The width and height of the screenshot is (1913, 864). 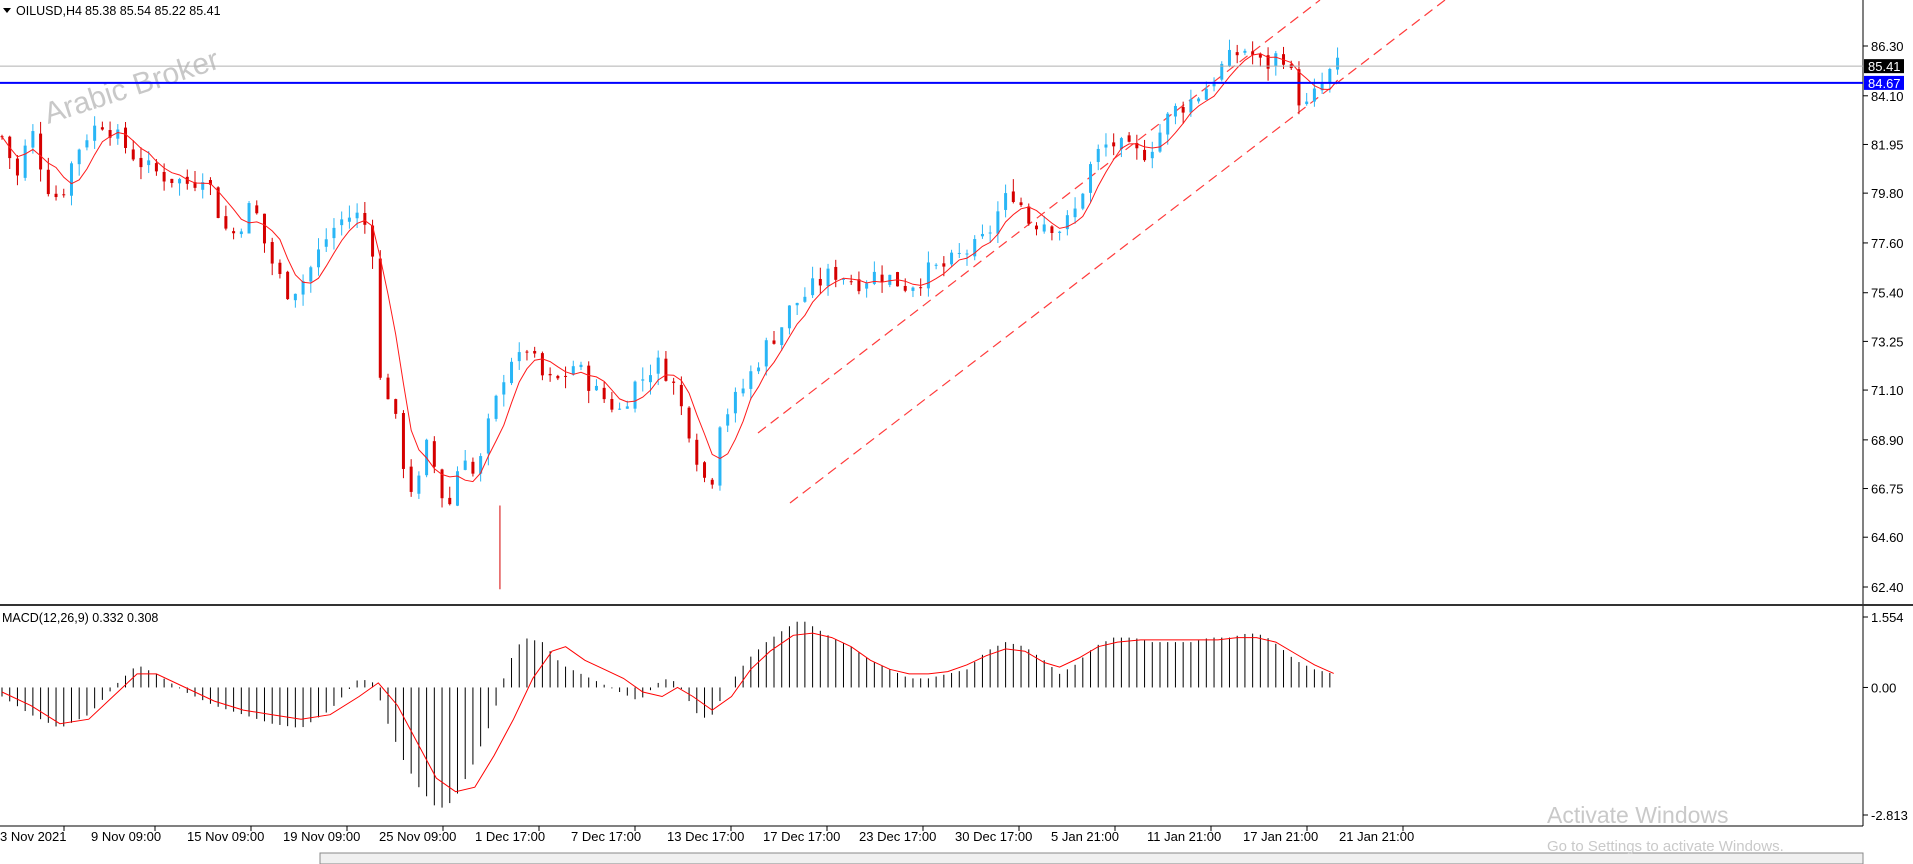 What do you see at coordinates (1889, 815) in the screenshot?
I see `macd-tick-label: -2.813` at bounding box center [1889, 815].